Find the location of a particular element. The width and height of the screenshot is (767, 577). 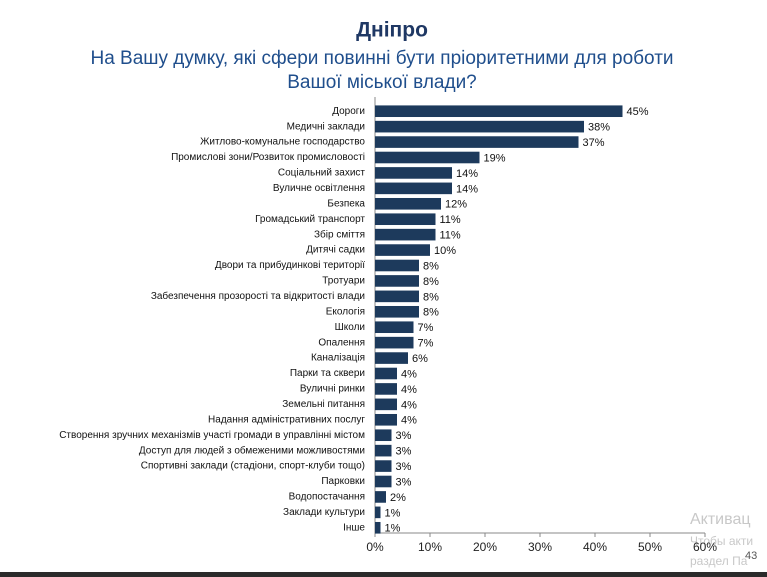

y-tick-label: Вуличні ринки is located at coordinates (332, 389).